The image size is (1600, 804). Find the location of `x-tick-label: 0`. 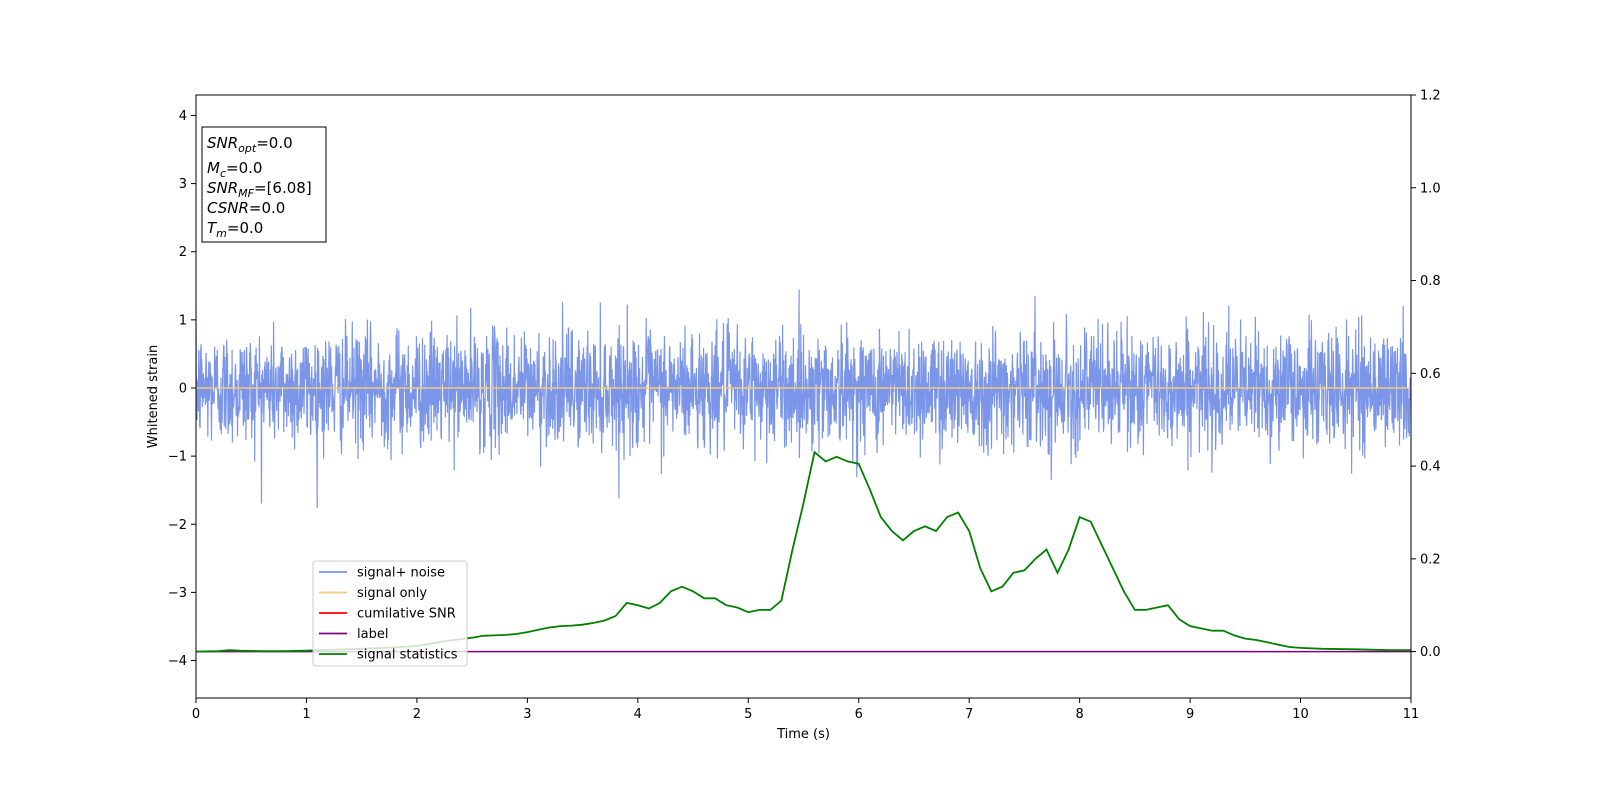

x-tick-label: 0 is located at coordinates (196, 714).